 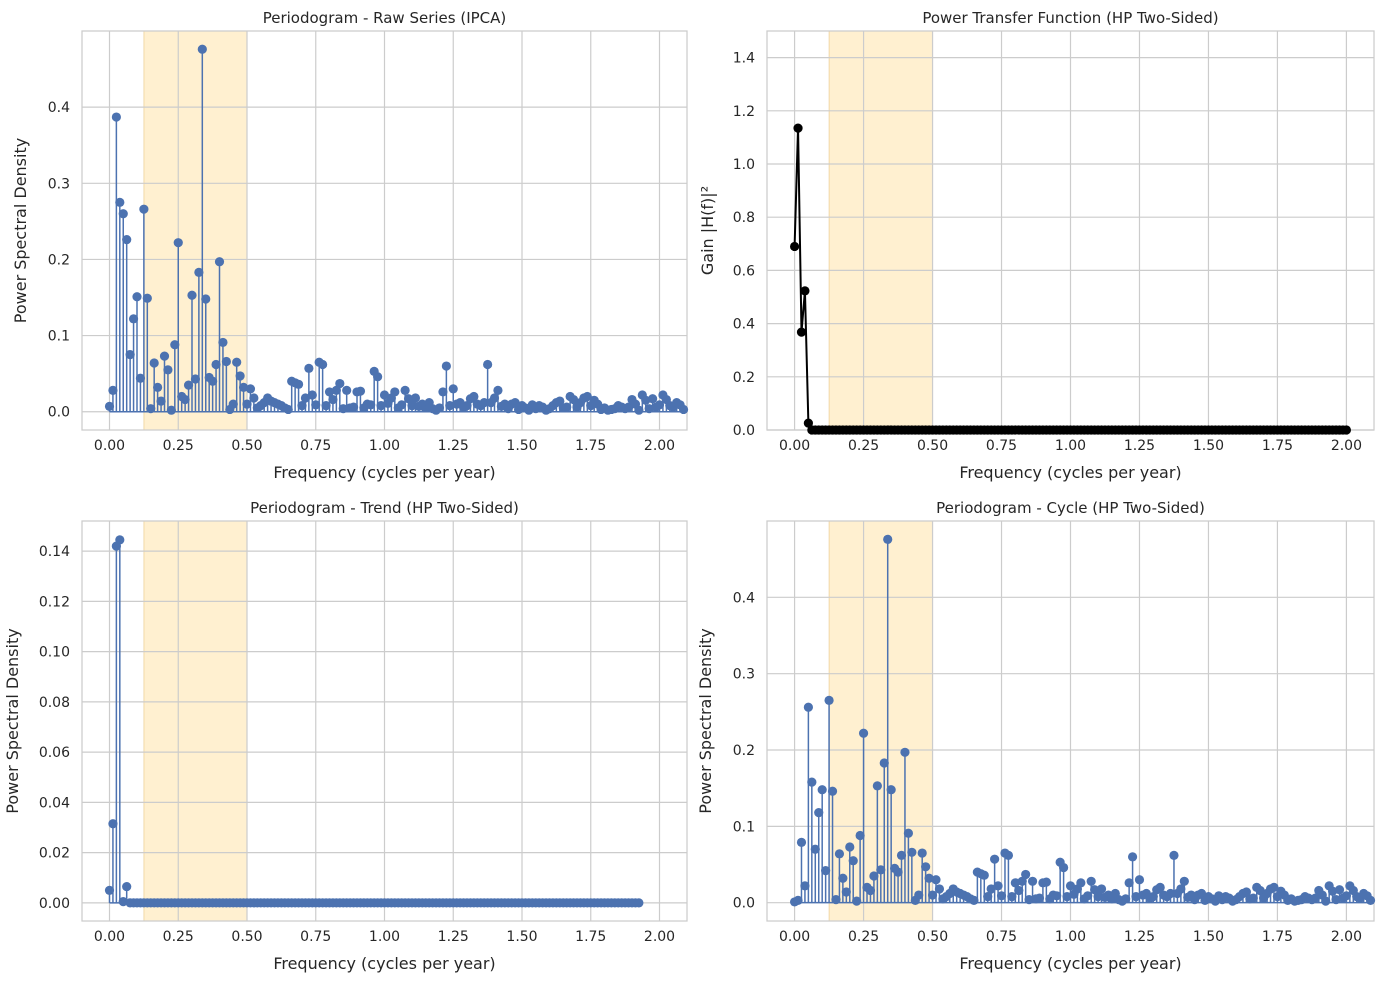 What do you see at coordinates (744, 431) in the screenshot?
I see `y-tick-label: 0.0` at bounding box center [744, 431].